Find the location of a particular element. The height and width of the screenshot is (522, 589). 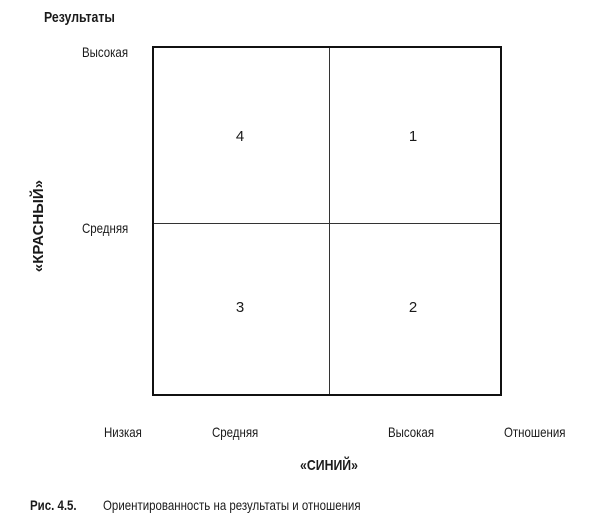

quadrant-top-right-number: 1 is located at coordinates (413, 136).